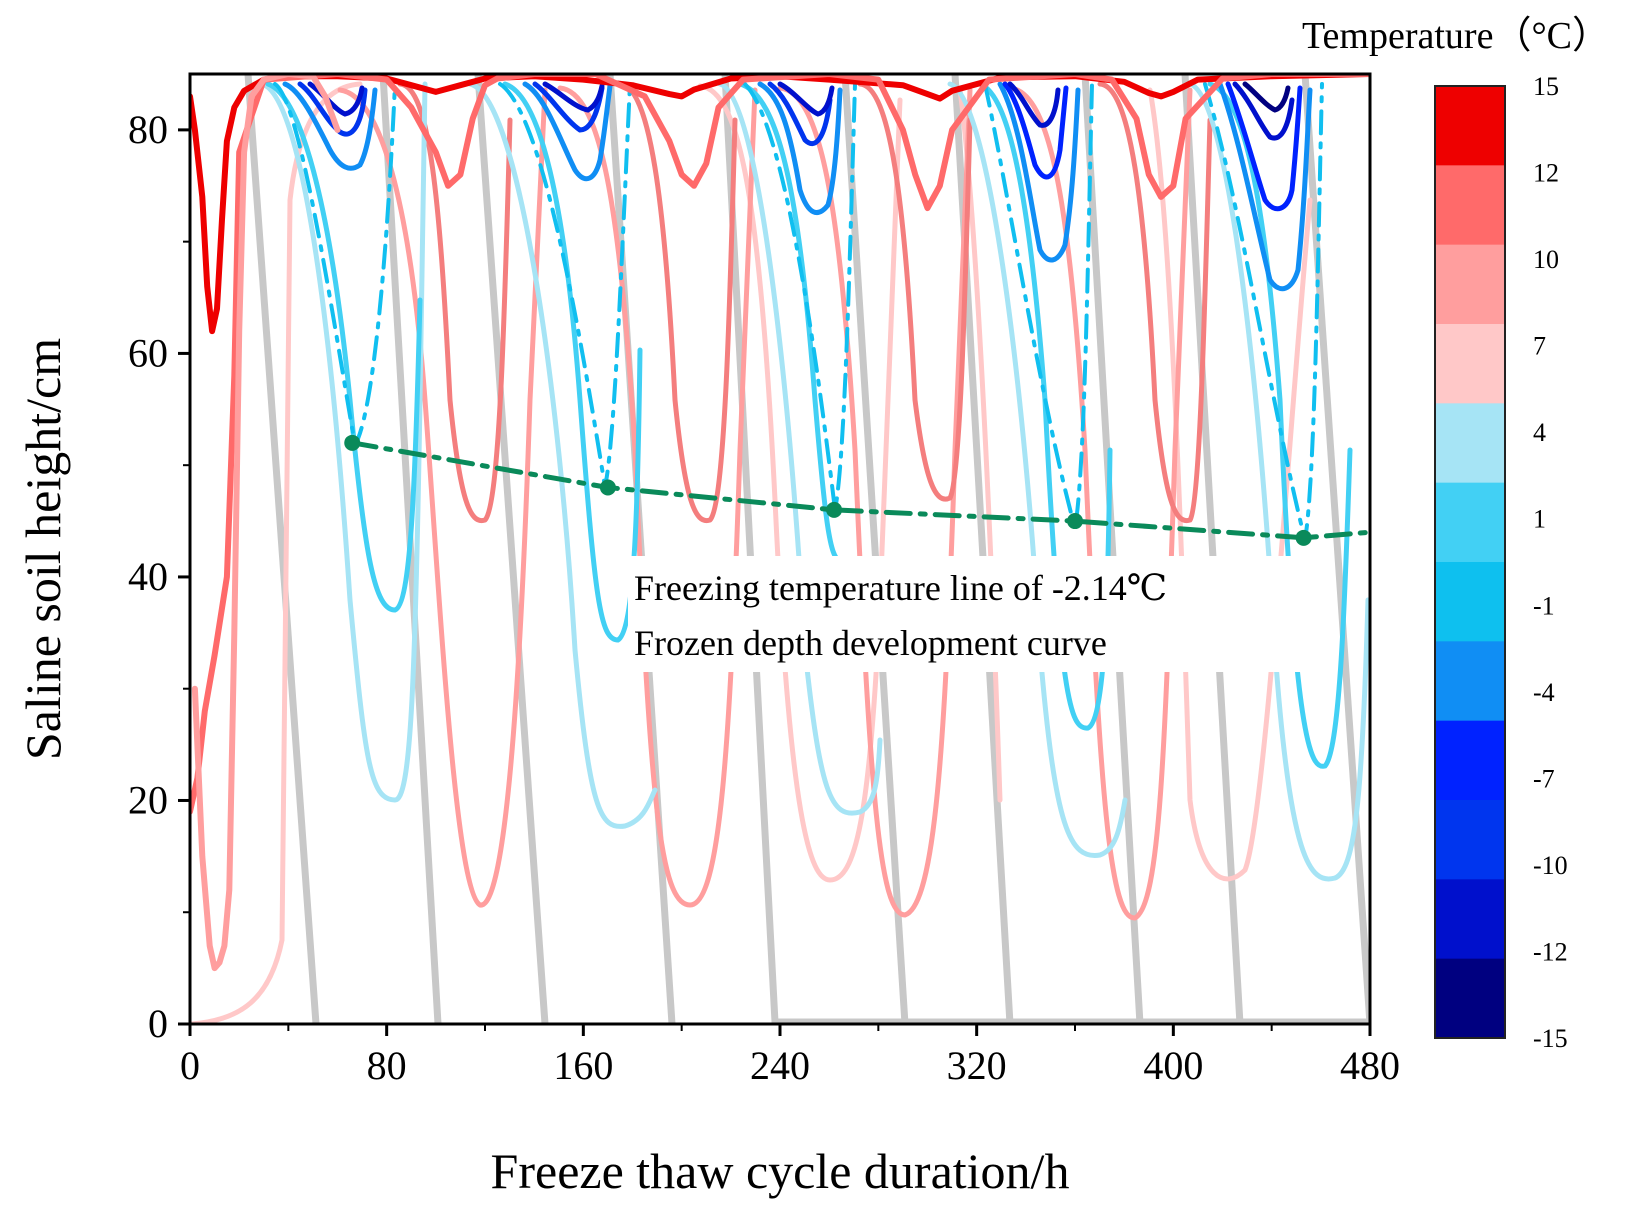  I want to click on colorbar-frame, so click(1470, 562).